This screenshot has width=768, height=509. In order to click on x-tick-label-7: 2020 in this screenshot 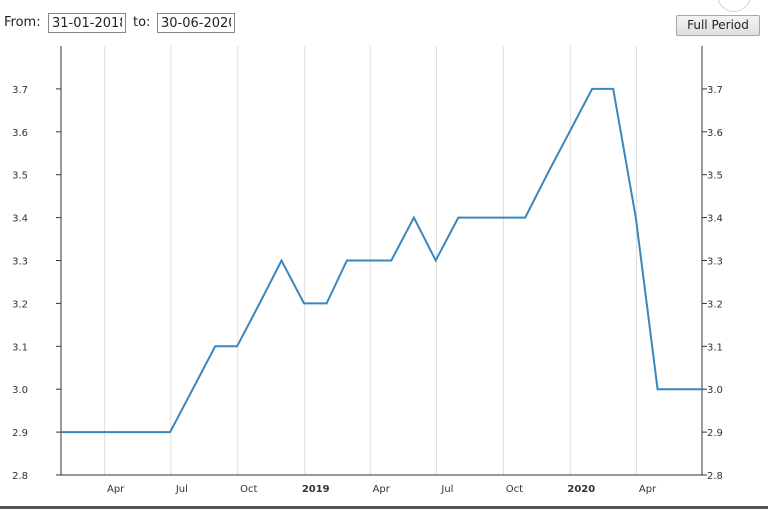, I will do `click(581, 489)`.